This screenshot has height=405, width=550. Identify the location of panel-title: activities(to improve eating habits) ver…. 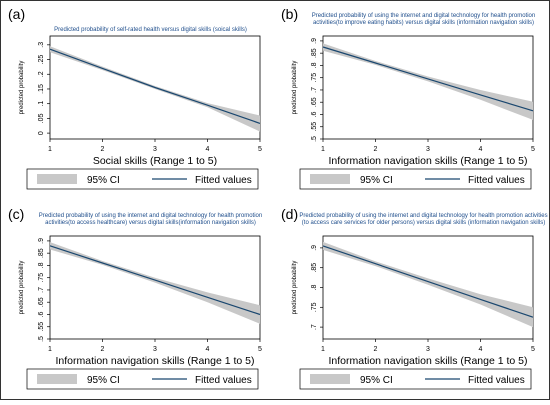
(423, 23).